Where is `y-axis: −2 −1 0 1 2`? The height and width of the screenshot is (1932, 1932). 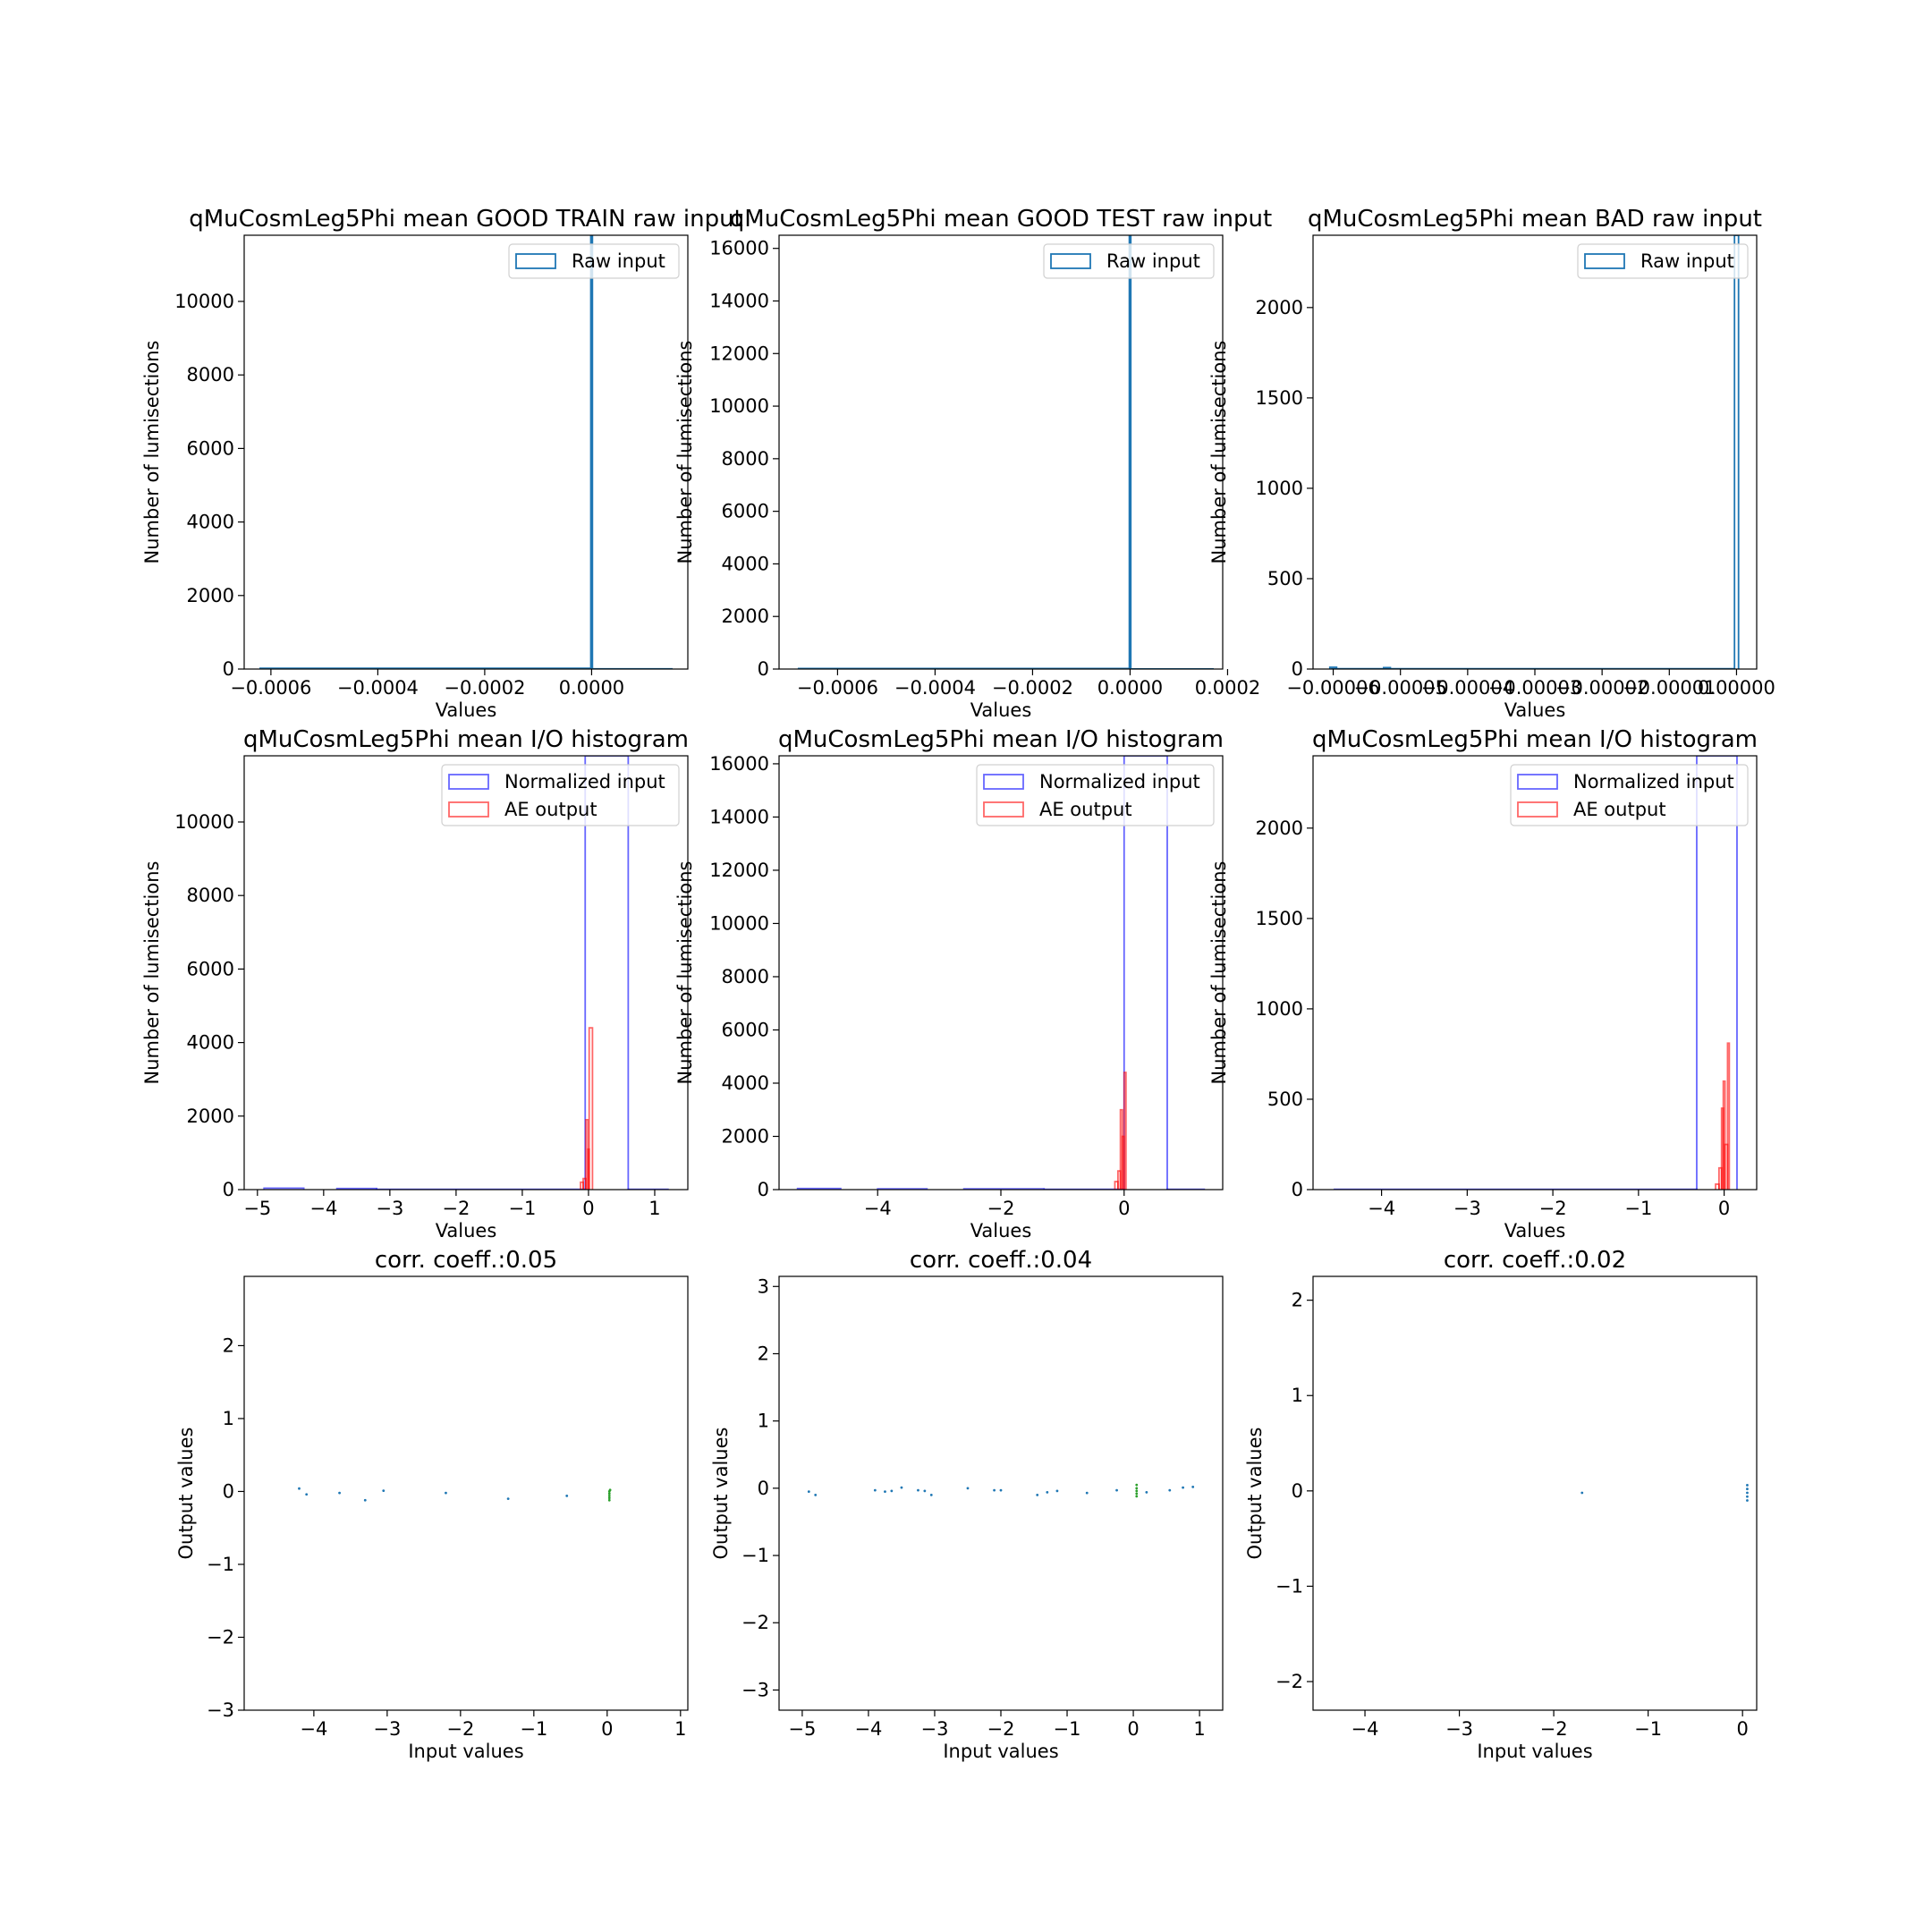 y-axis: −2 −1 0 1 2 is located at coordinates (1294, 1491).